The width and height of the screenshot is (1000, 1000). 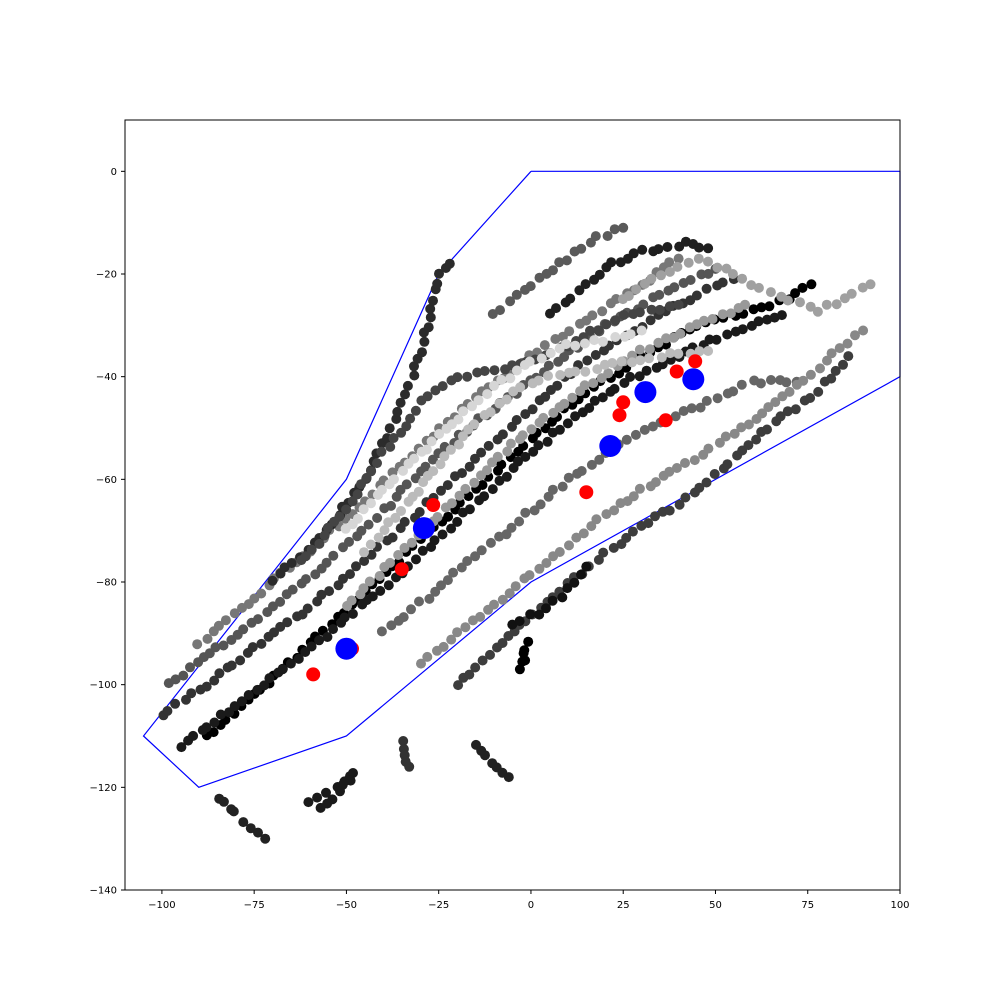 I want to click on x-tick-label: 100, so click(x=899, y=905).